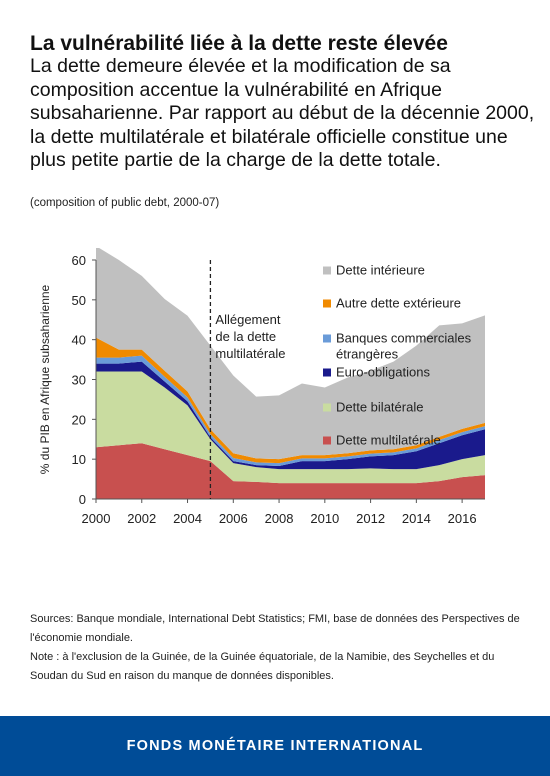  Describe the element at coordinates (82, 499) in the screenshot. I see `y-tick-label: 0` at that location.